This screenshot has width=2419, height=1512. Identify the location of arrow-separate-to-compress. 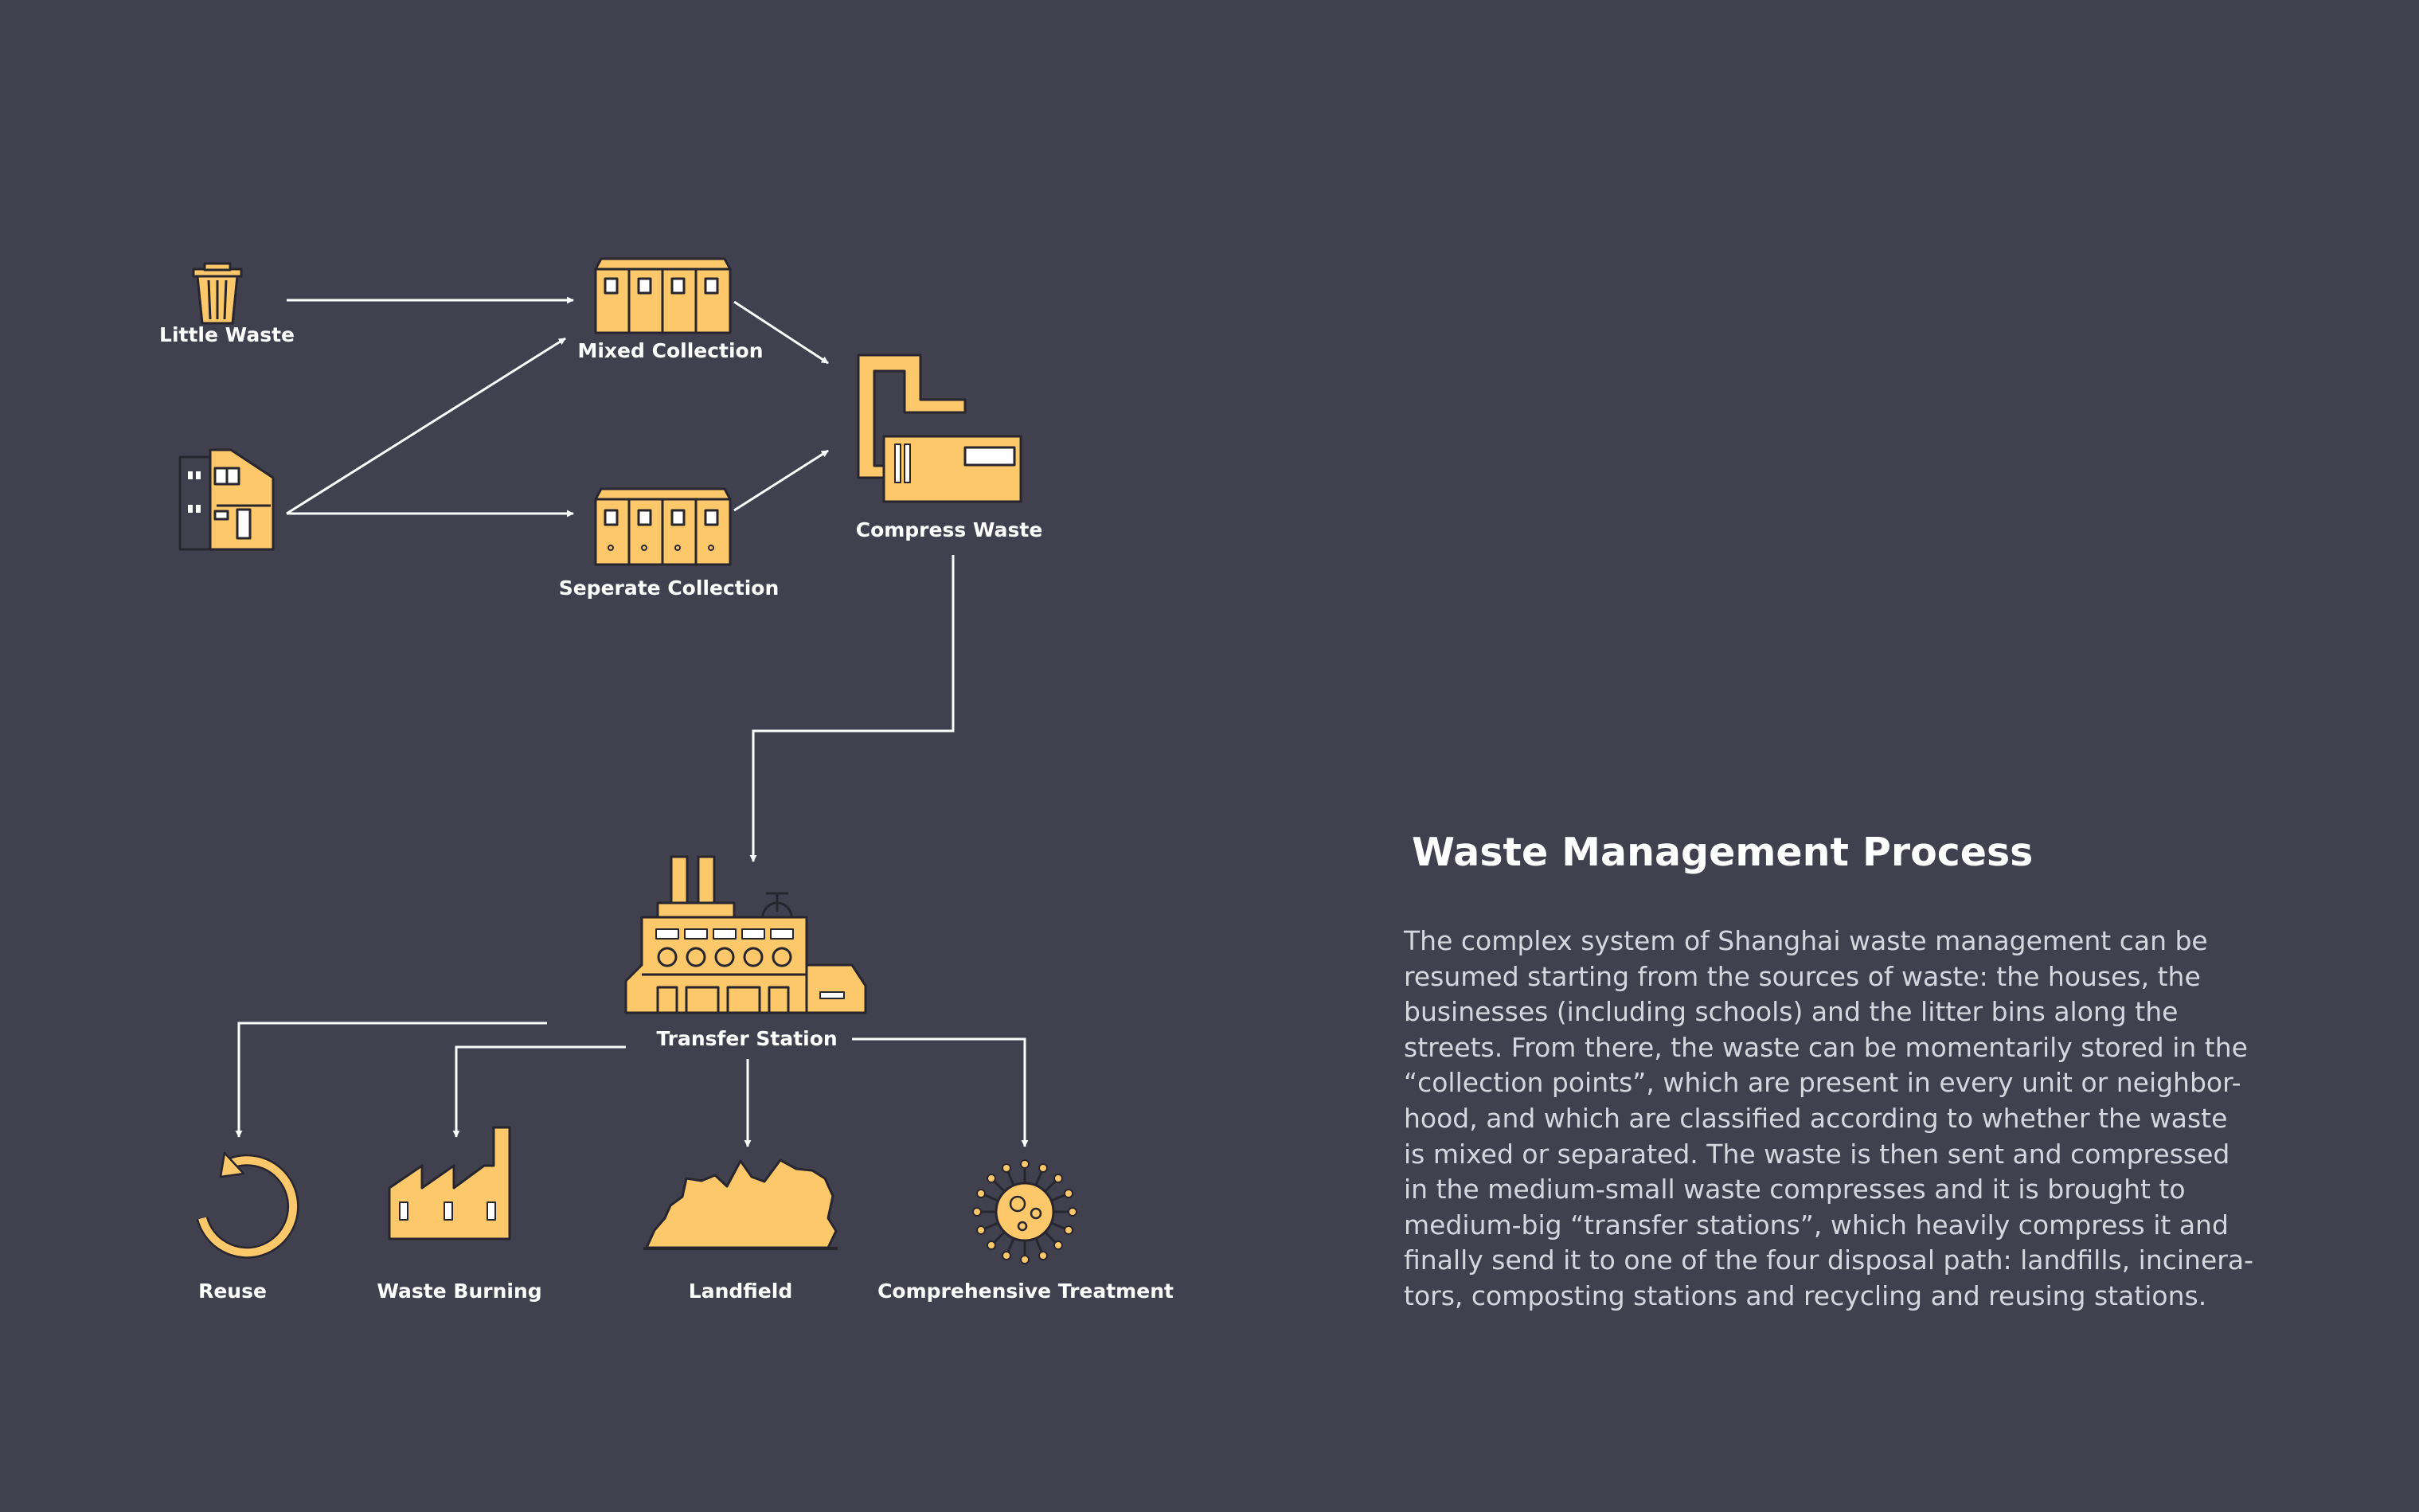
(781, 480).